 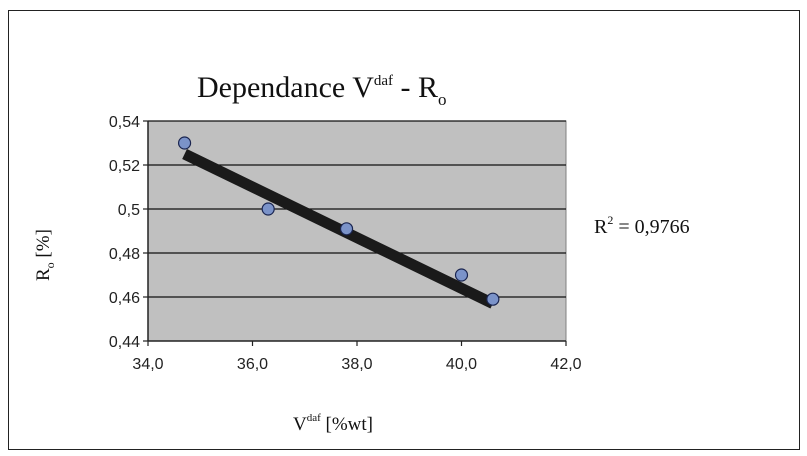 I want to click on trendline-group, so click(x=339, y=229).